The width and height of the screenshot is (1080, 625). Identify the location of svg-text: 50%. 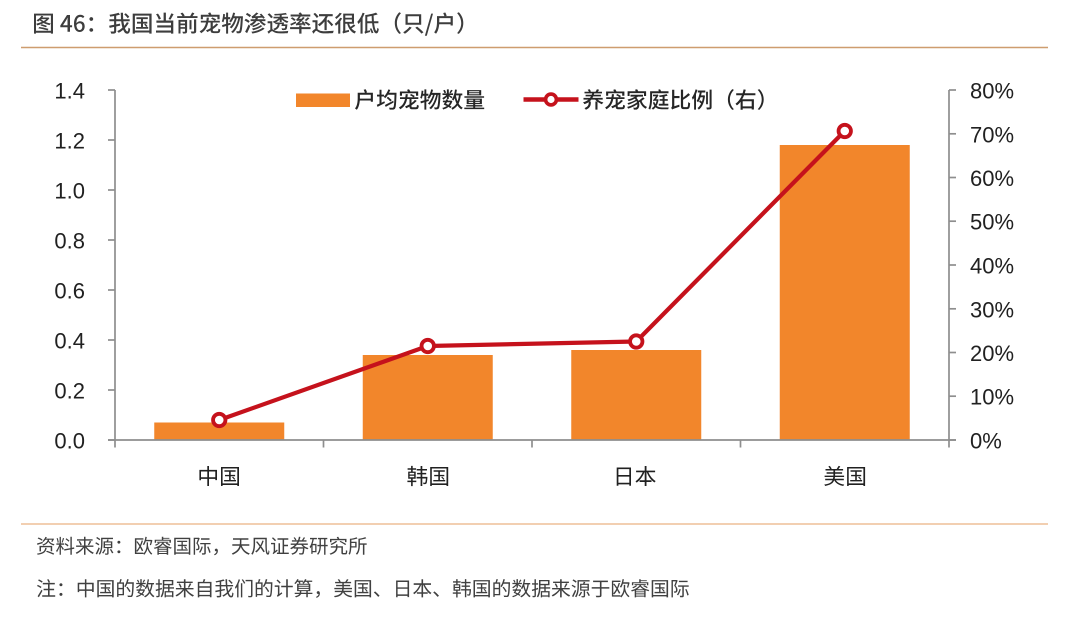
(992, 222).